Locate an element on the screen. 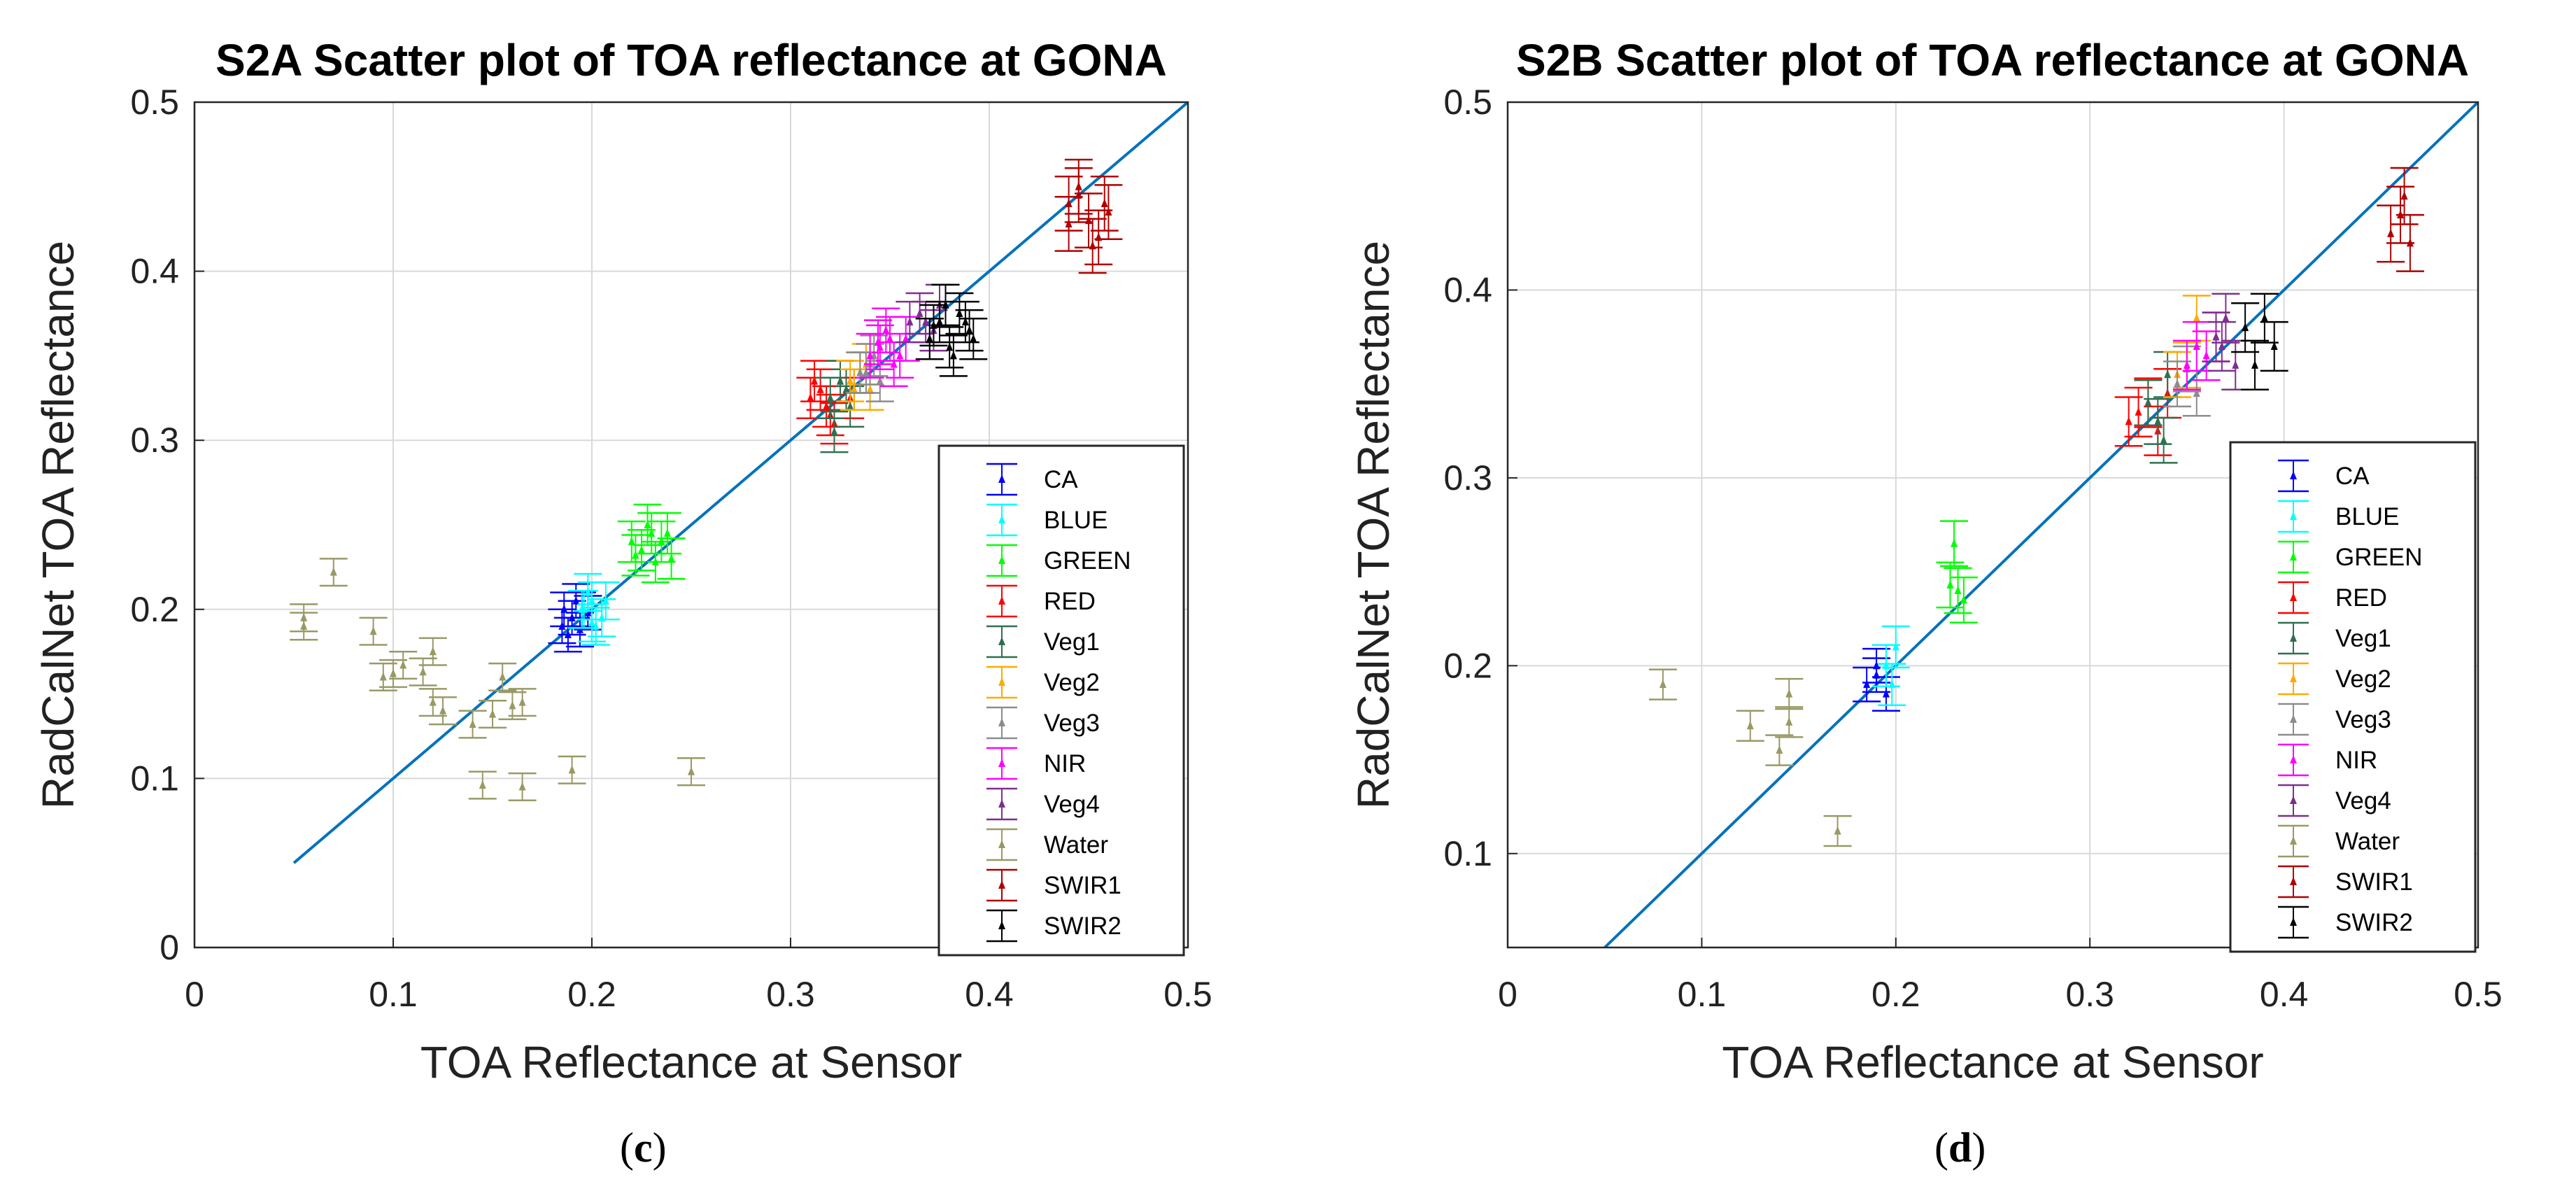  legend-item-swir1: SWIR1 is located at coordinates (1053, 885).